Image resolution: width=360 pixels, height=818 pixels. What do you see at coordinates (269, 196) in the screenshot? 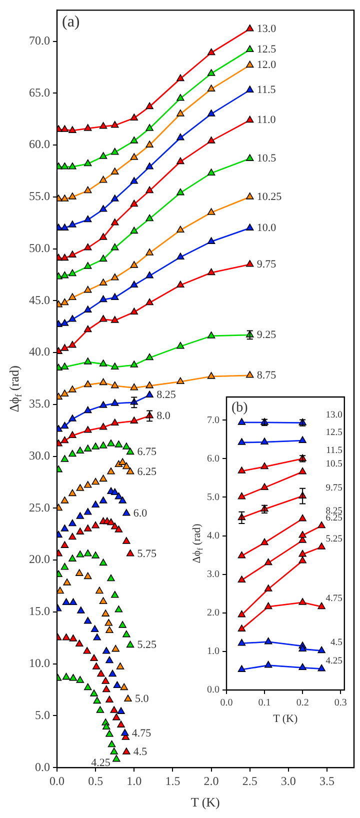
I see `series-label: 10.25` at bounding box center [269, 196].